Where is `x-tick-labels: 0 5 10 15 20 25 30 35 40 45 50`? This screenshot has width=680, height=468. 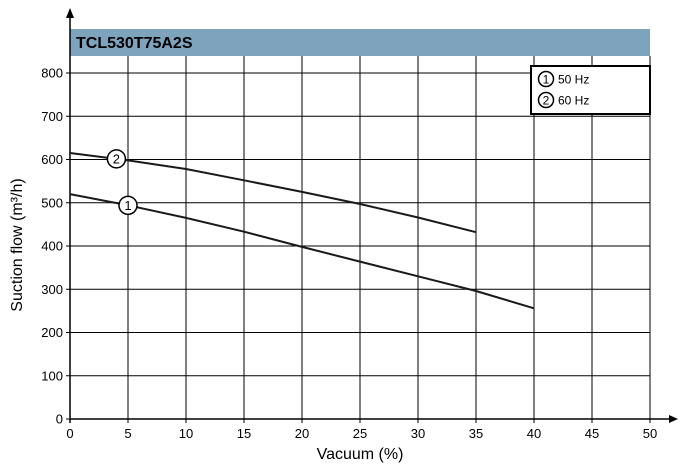 x-tick-labels: 0 5 10 15 20 25 30 35 40 45 50 is located at coordinates (361, 430).